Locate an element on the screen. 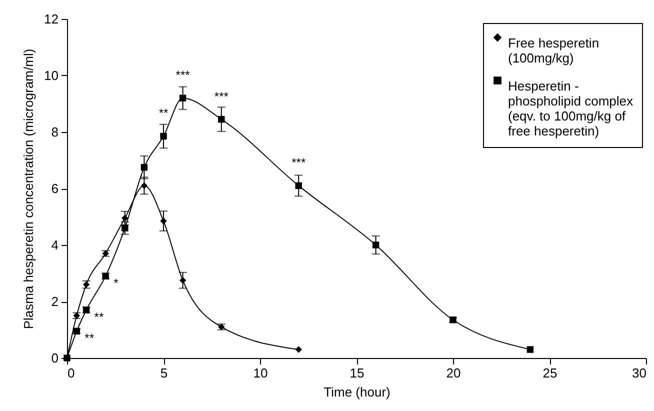 This screenshot has height=411, width=654. y-axis-title: Plasma hesperetin concentration (microgram/ml) is located at coordinates (28, 189).